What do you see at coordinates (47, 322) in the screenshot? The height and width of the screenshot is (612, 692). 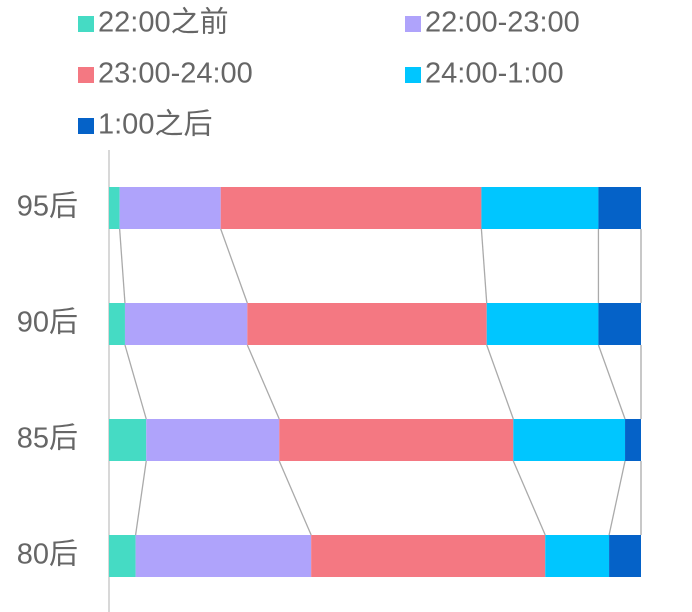 I see `y-tick-label: 90后` at bounding box center [47, 322].